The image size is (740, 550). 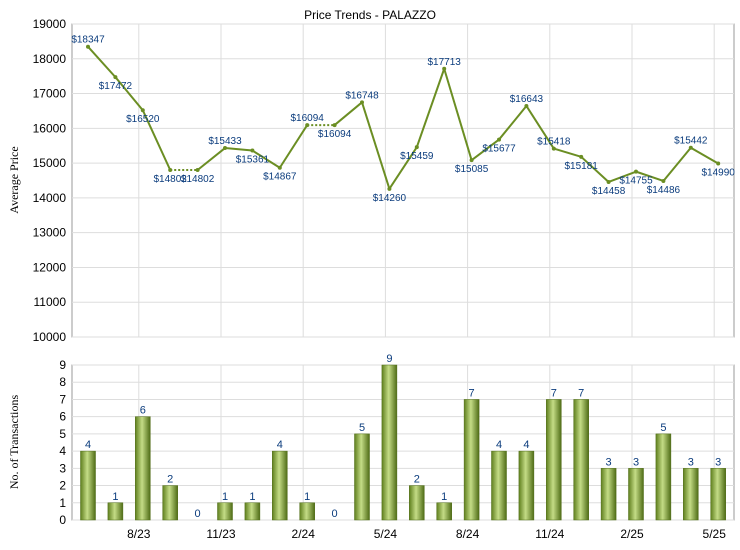 What do you see at coordinates (62, 442) in the screenshot?
I see `transactions-y-tick-labels: 0 1 2 3 4 5 6 7 8 9` at bounding box center [62, 442].